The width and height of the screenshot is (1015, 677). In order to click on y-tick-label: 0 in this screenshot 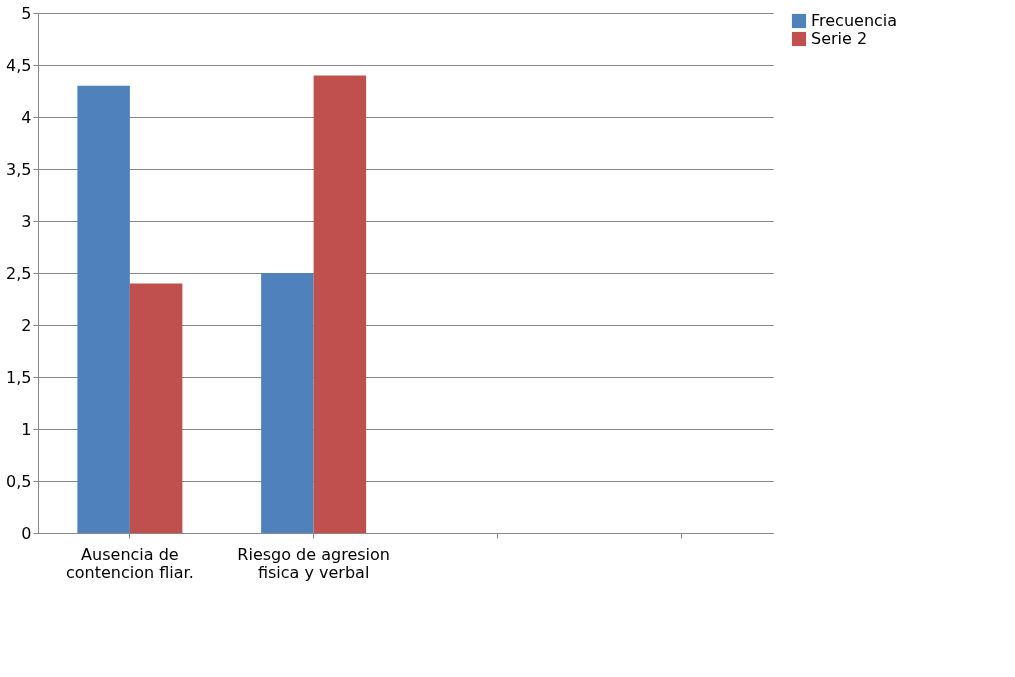, I will do `click(26, 533)`.